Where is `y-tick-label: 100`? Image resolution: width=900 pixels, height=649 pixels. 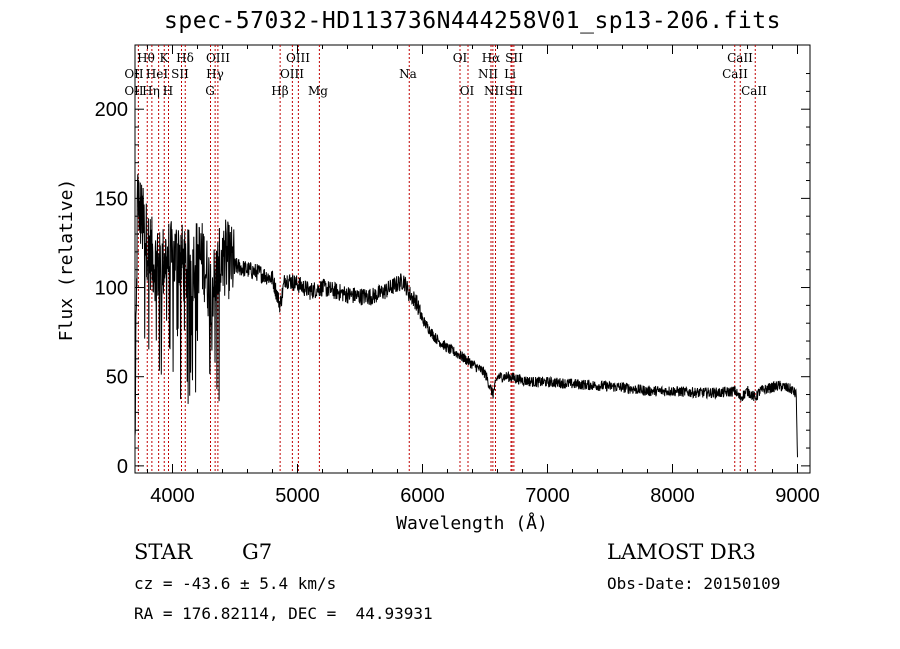
y-tick-label: 100 is located at coordinates (111, 289).